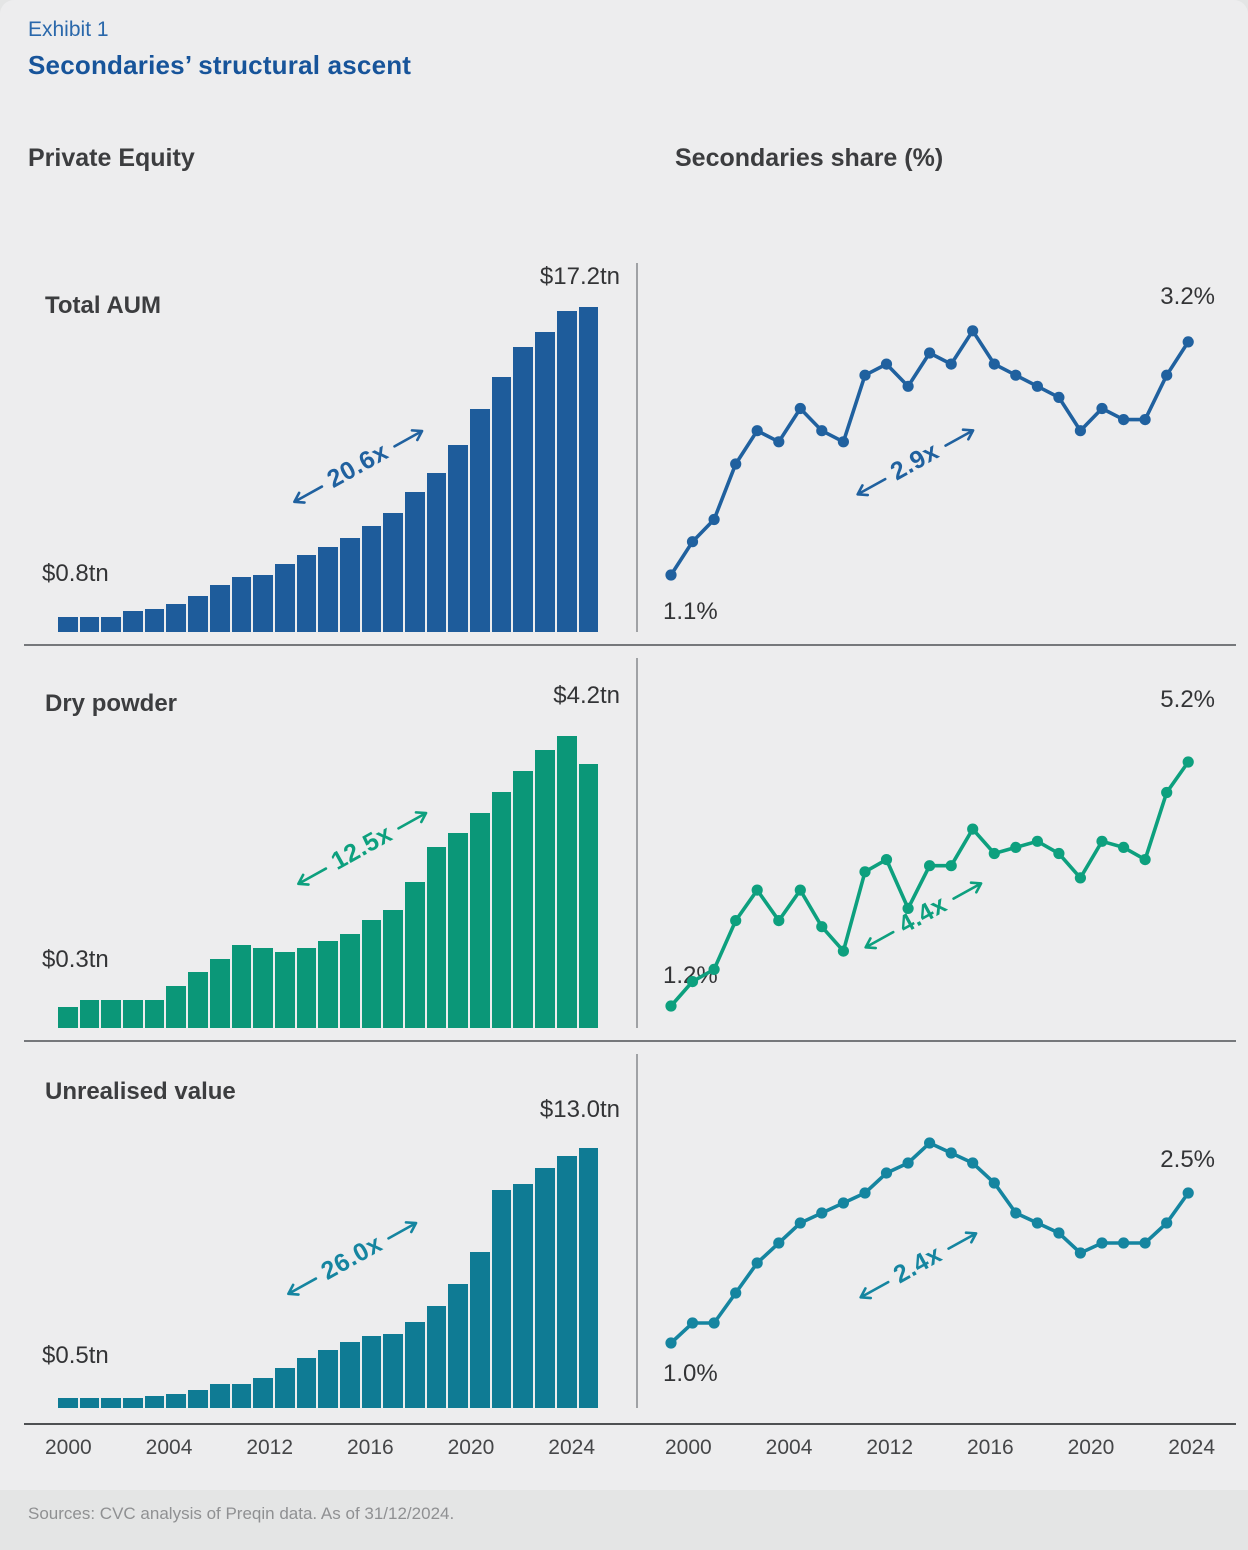  I want to click on growth-annotation: 12.5x, so click(361, 848).